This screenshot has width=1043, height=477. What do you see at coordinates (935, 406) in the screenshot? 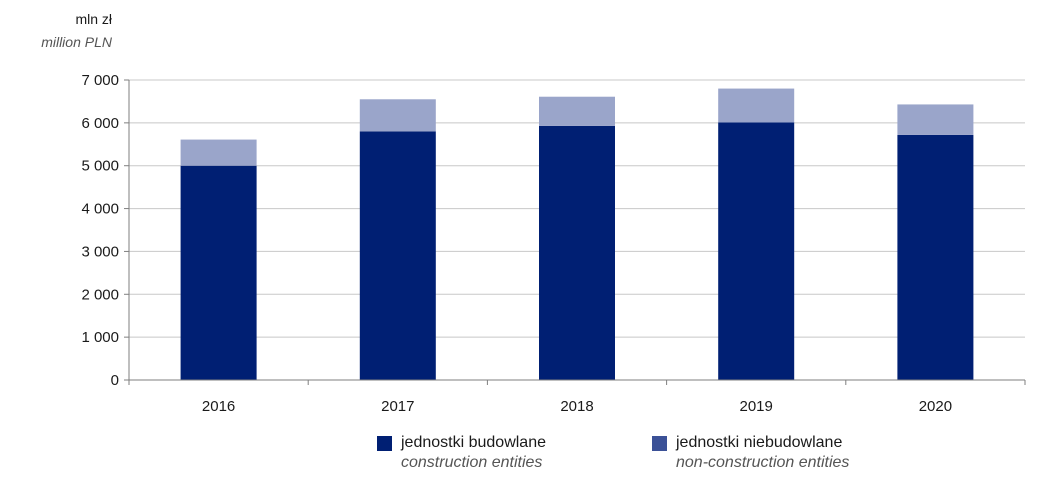
I see `x-tick-label: 2020` at bounding box center [935, 406].